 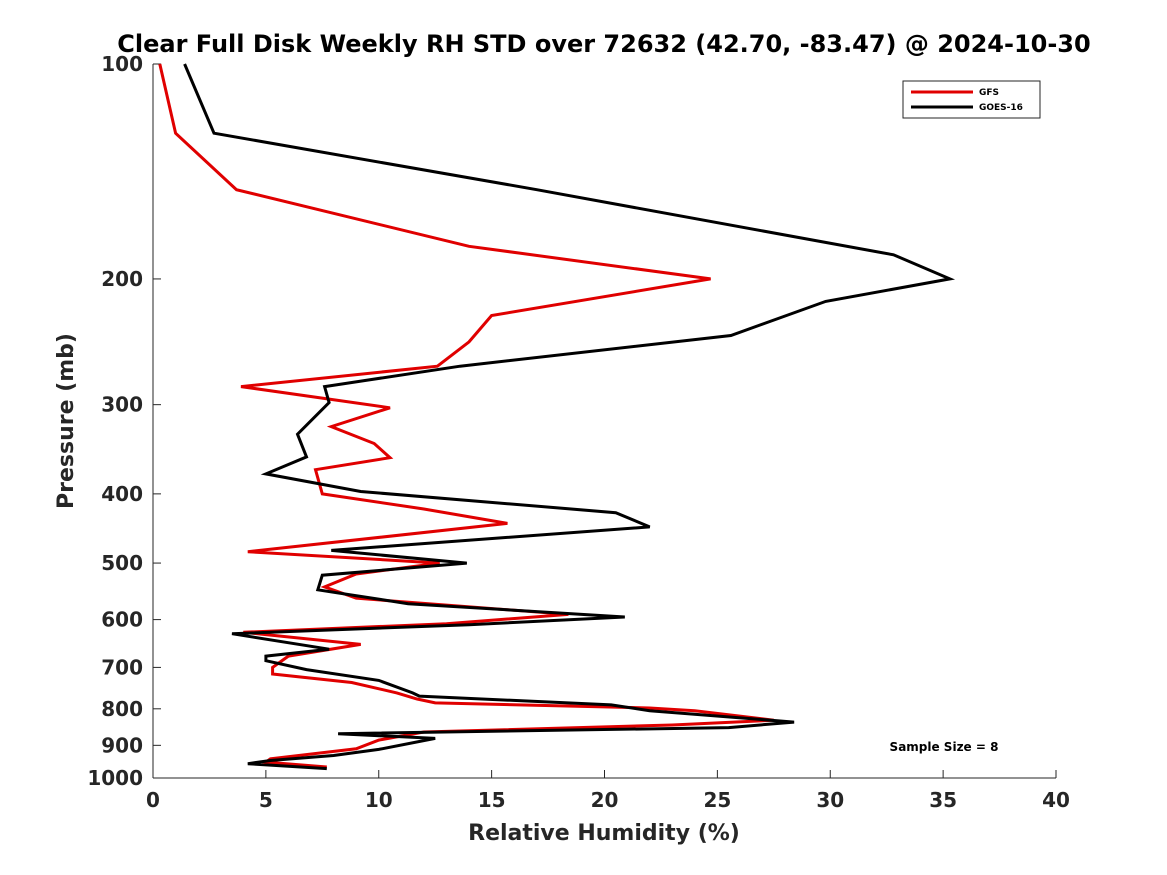 I want to click on y-tick-label: 500, so click(x=122, y=563).